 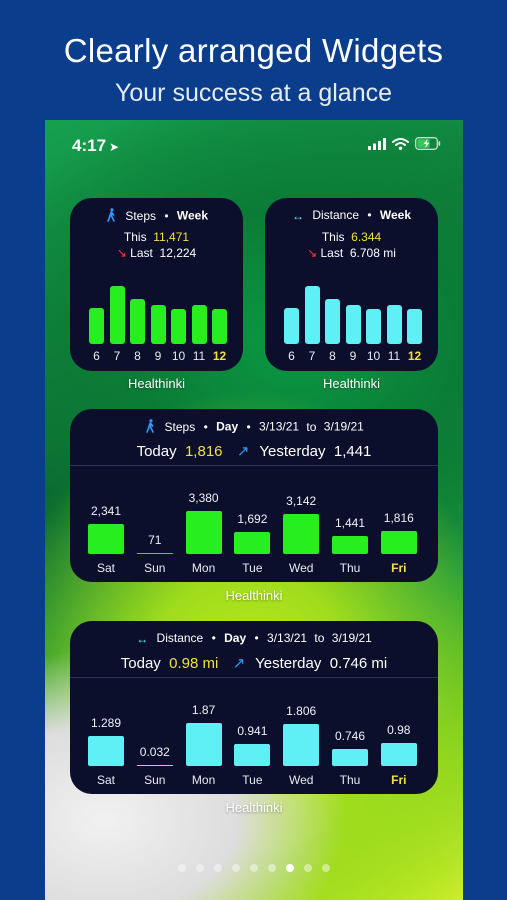 What do you see at coordinates (105, 568) in the screenshot?
I see `x-axis-label: Sat` at bounding box center [105, 568].